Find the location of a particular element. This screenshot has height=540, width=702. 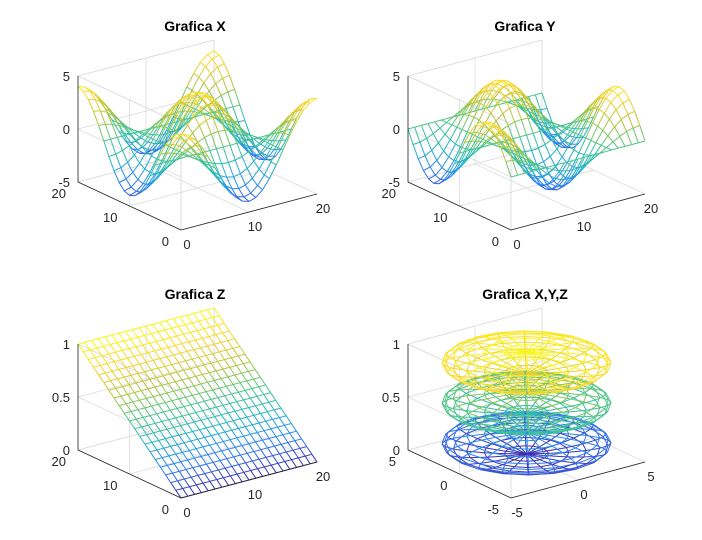

grid-line is located at coordinates (129, 368).